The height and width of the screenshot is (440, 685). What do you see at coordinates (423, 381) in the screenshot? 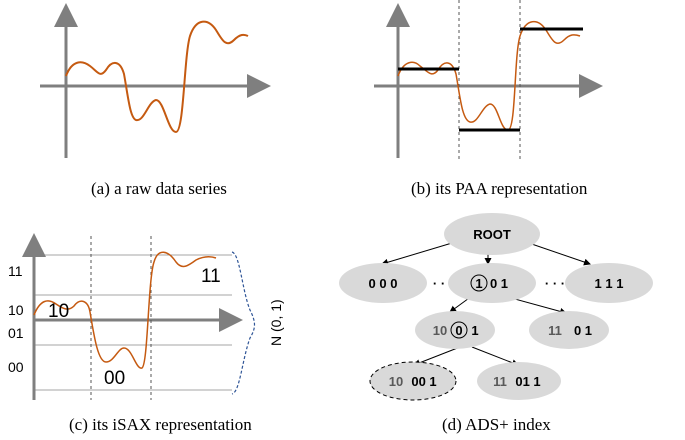
I see `node-10001-rest: 00 1` at bounding box center [423, 381].